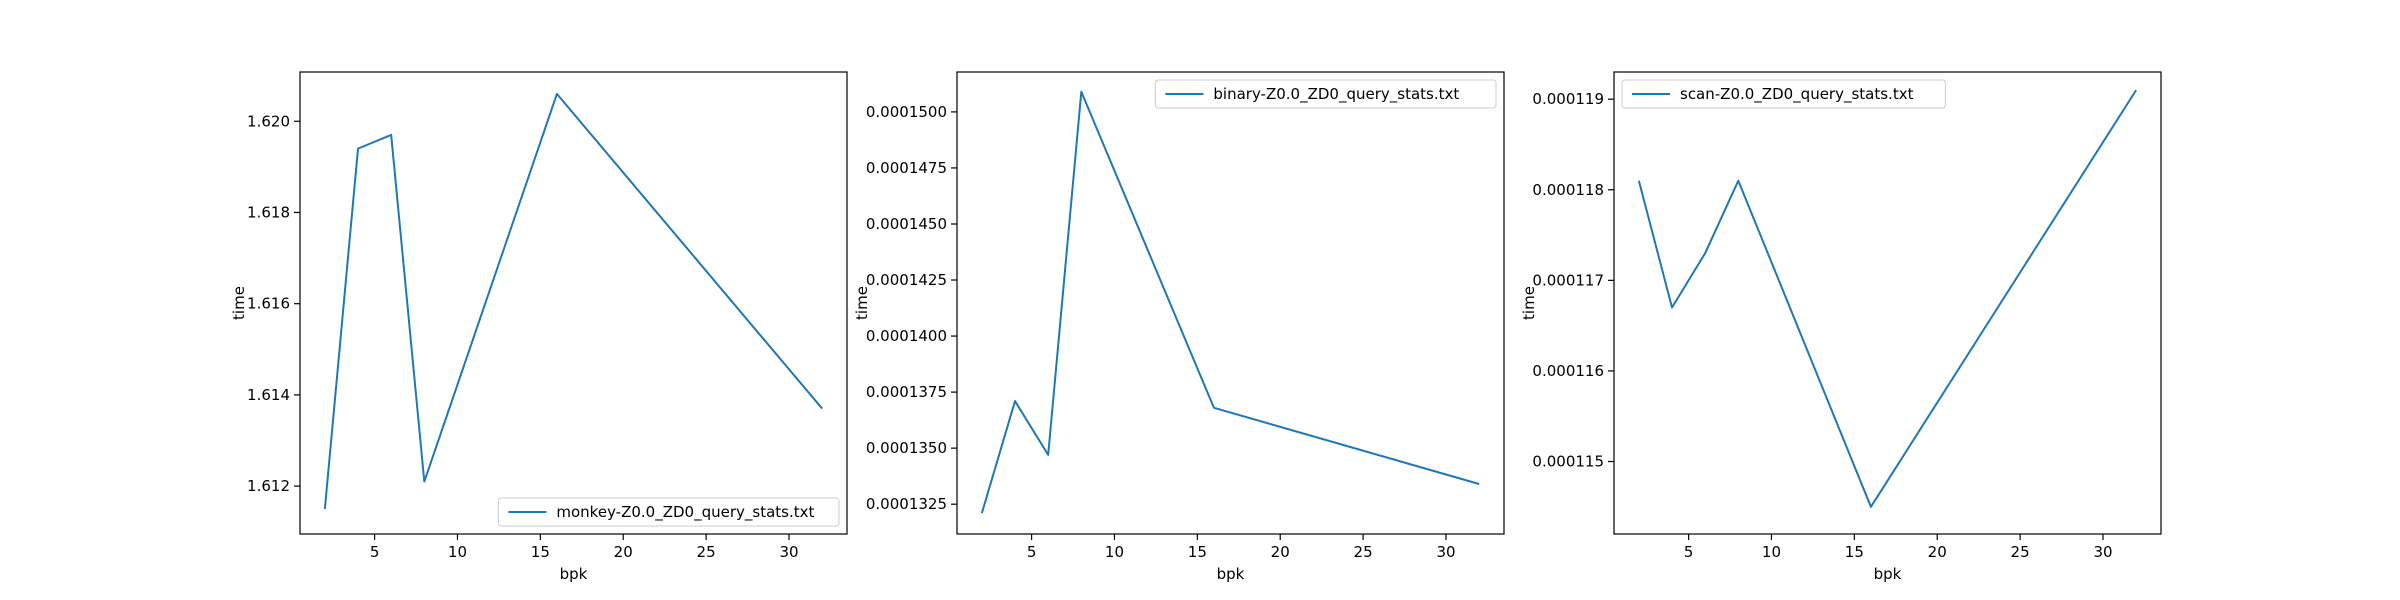 Image resolution: width=2400 pixels, height=600 pixels. I want to click on y-tick-label: 0.0001500, so click(906, 112).